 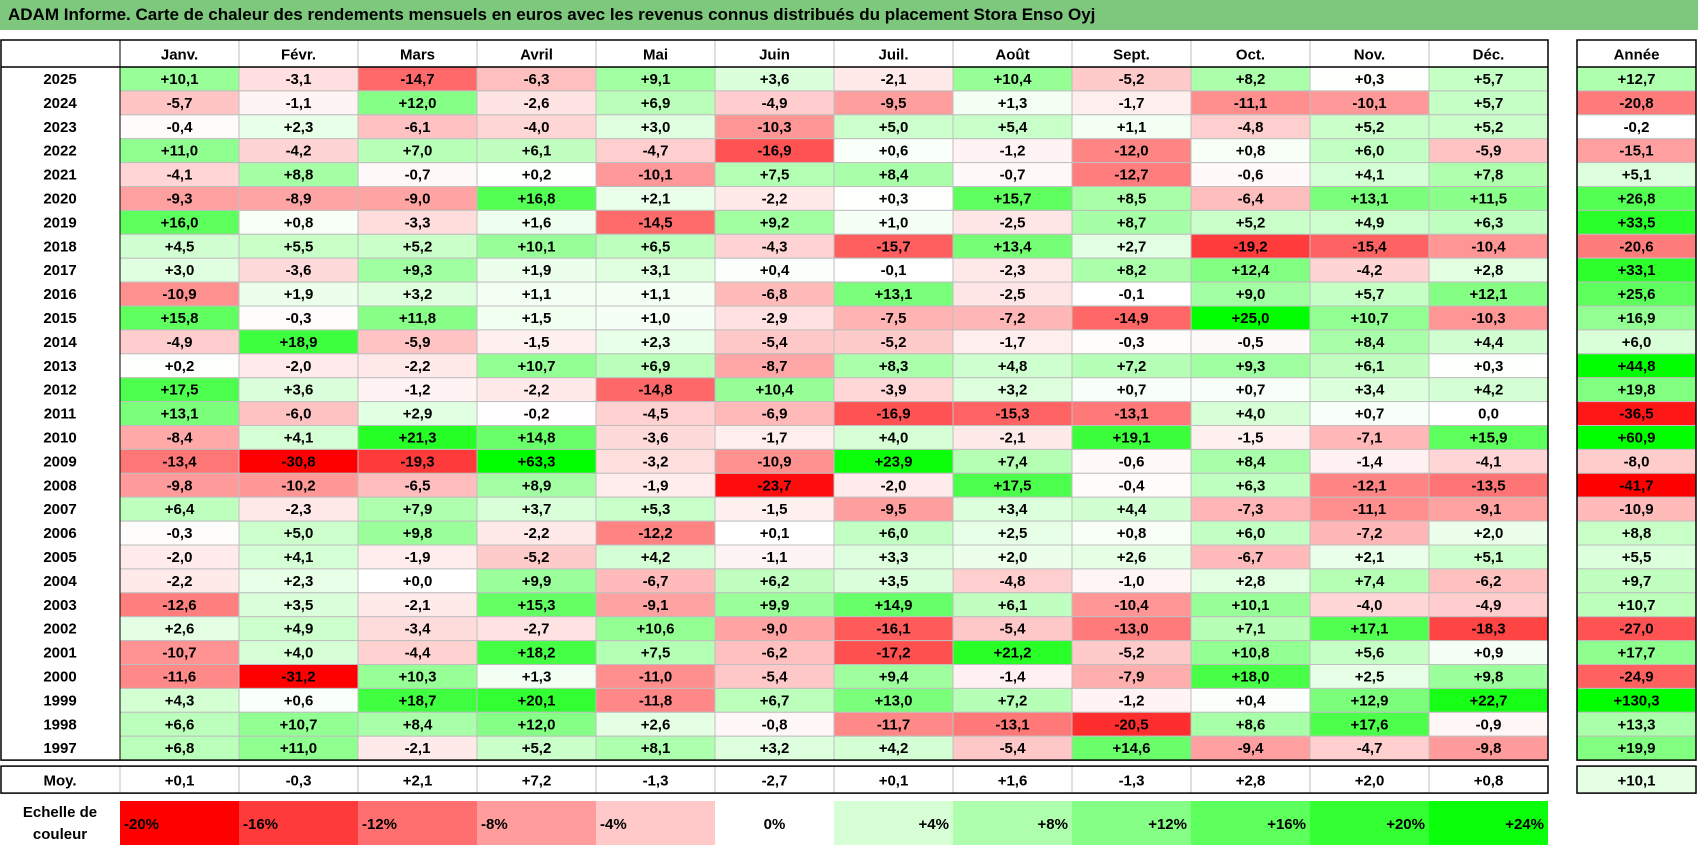 What do you see at coordinates (1637, 55) in the screenshot?
I see `annual-header-label: Année` at bounding box center [1637, 55].